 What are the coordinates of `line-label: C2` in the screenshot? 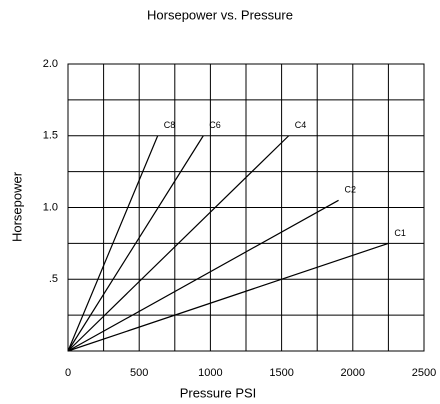 It's located at (351, 190).